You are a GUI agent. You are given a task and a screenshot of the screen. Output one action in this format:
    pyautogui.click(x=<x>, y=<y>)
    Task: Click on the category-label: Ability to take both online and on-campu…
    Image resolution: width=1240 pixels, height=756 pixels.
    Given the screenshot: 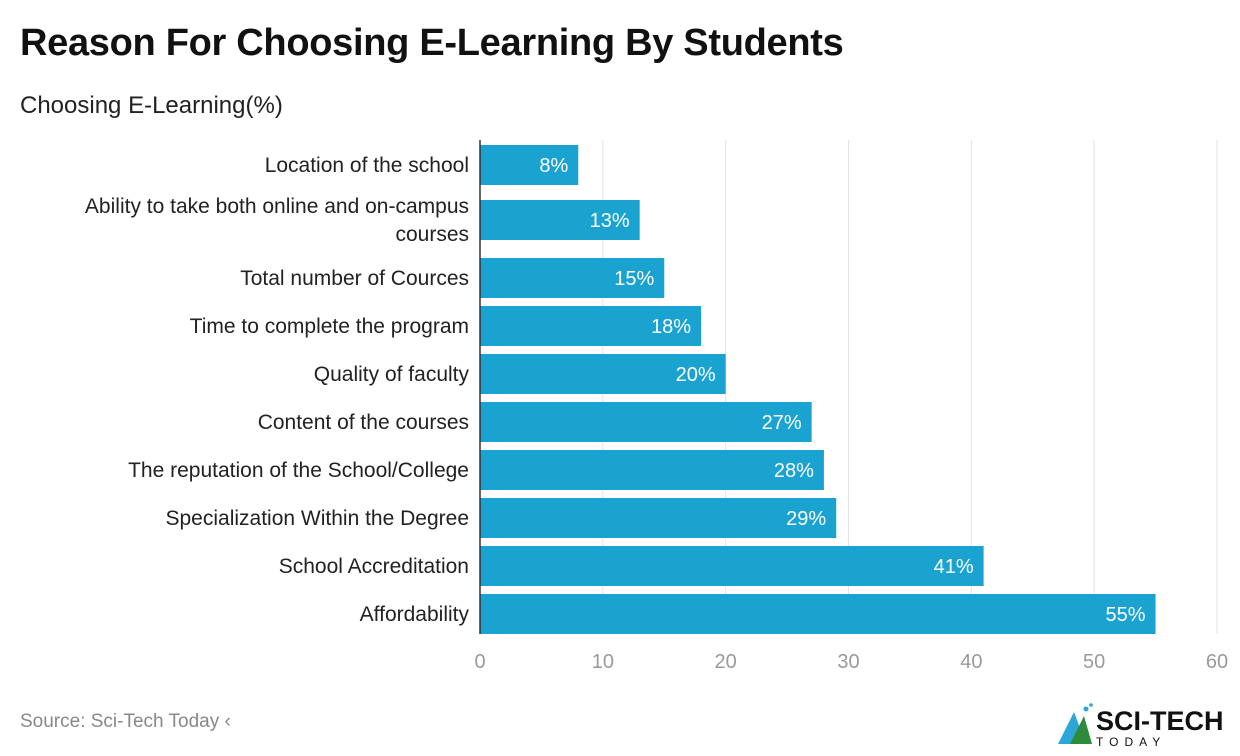 What is the action you would take?
    pyautogui.click(x=277, y=206)
    